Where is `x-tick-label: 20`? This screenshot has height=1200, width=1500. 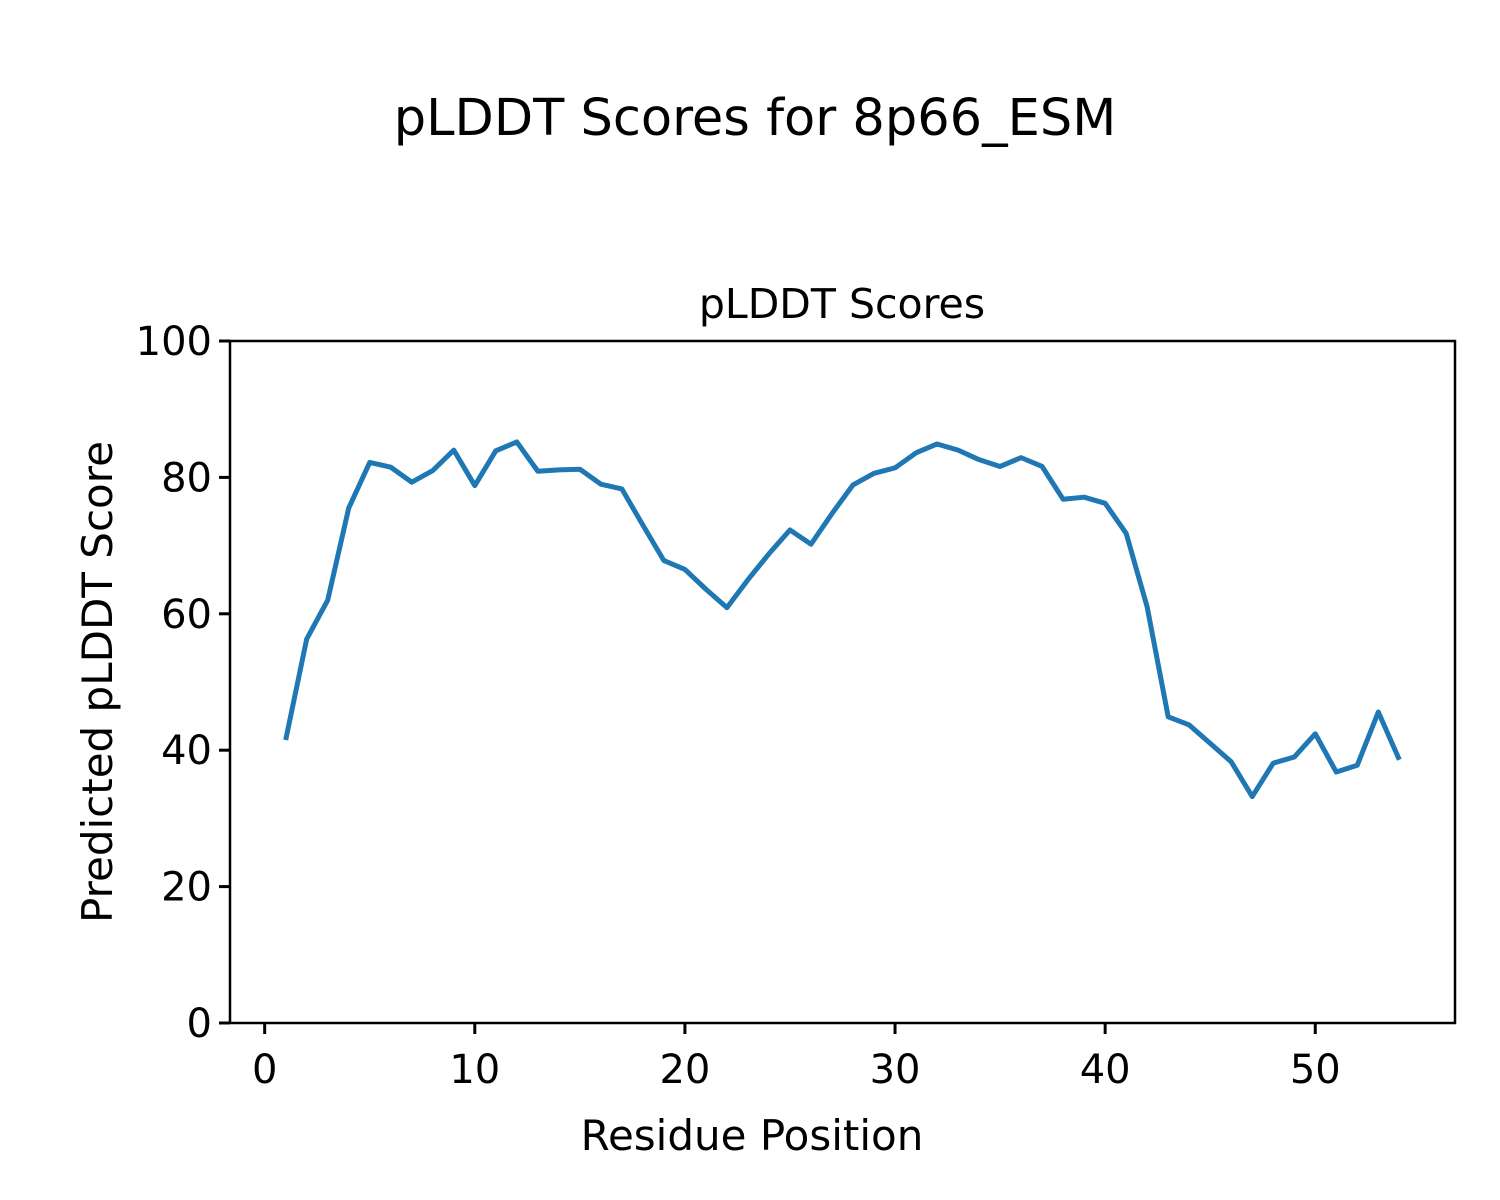 x-tick-label: 20 is located at coordinates (684, 1070).